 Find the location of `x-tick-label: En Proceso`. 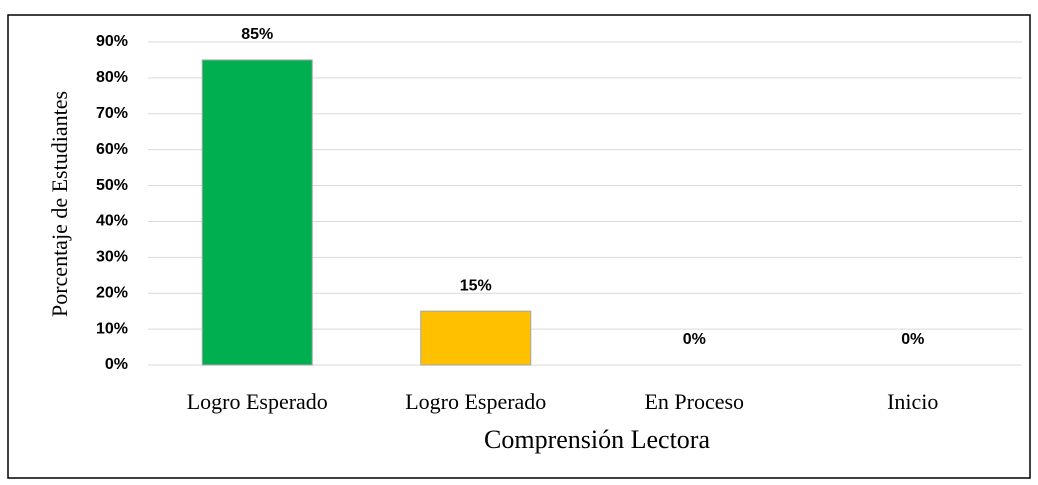

x-tick-label: En Proceso is located at coordinates (694, 401).